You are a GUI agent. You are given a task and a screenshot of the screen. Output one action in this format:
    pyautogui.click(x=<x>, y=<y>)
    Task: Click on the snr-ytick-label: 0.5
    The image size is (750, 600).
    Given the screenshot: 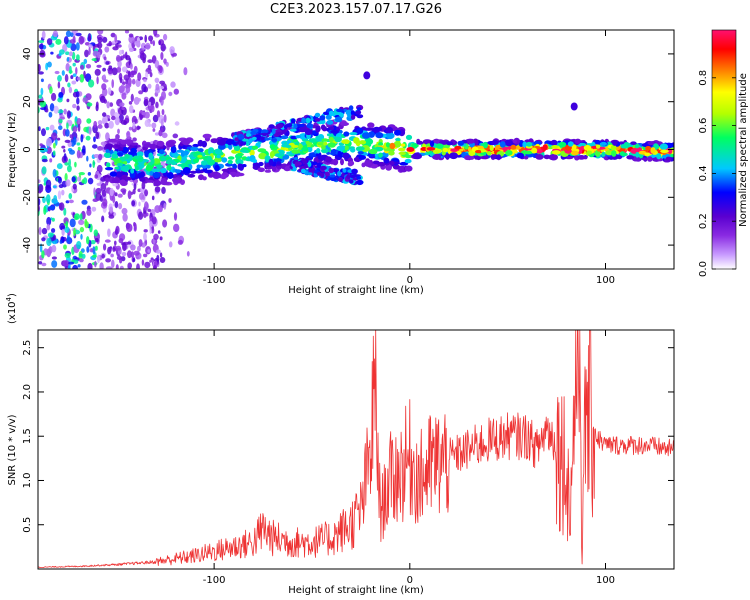 What is the action you would take?
    pyautogui.click(x=27, y=525)
    